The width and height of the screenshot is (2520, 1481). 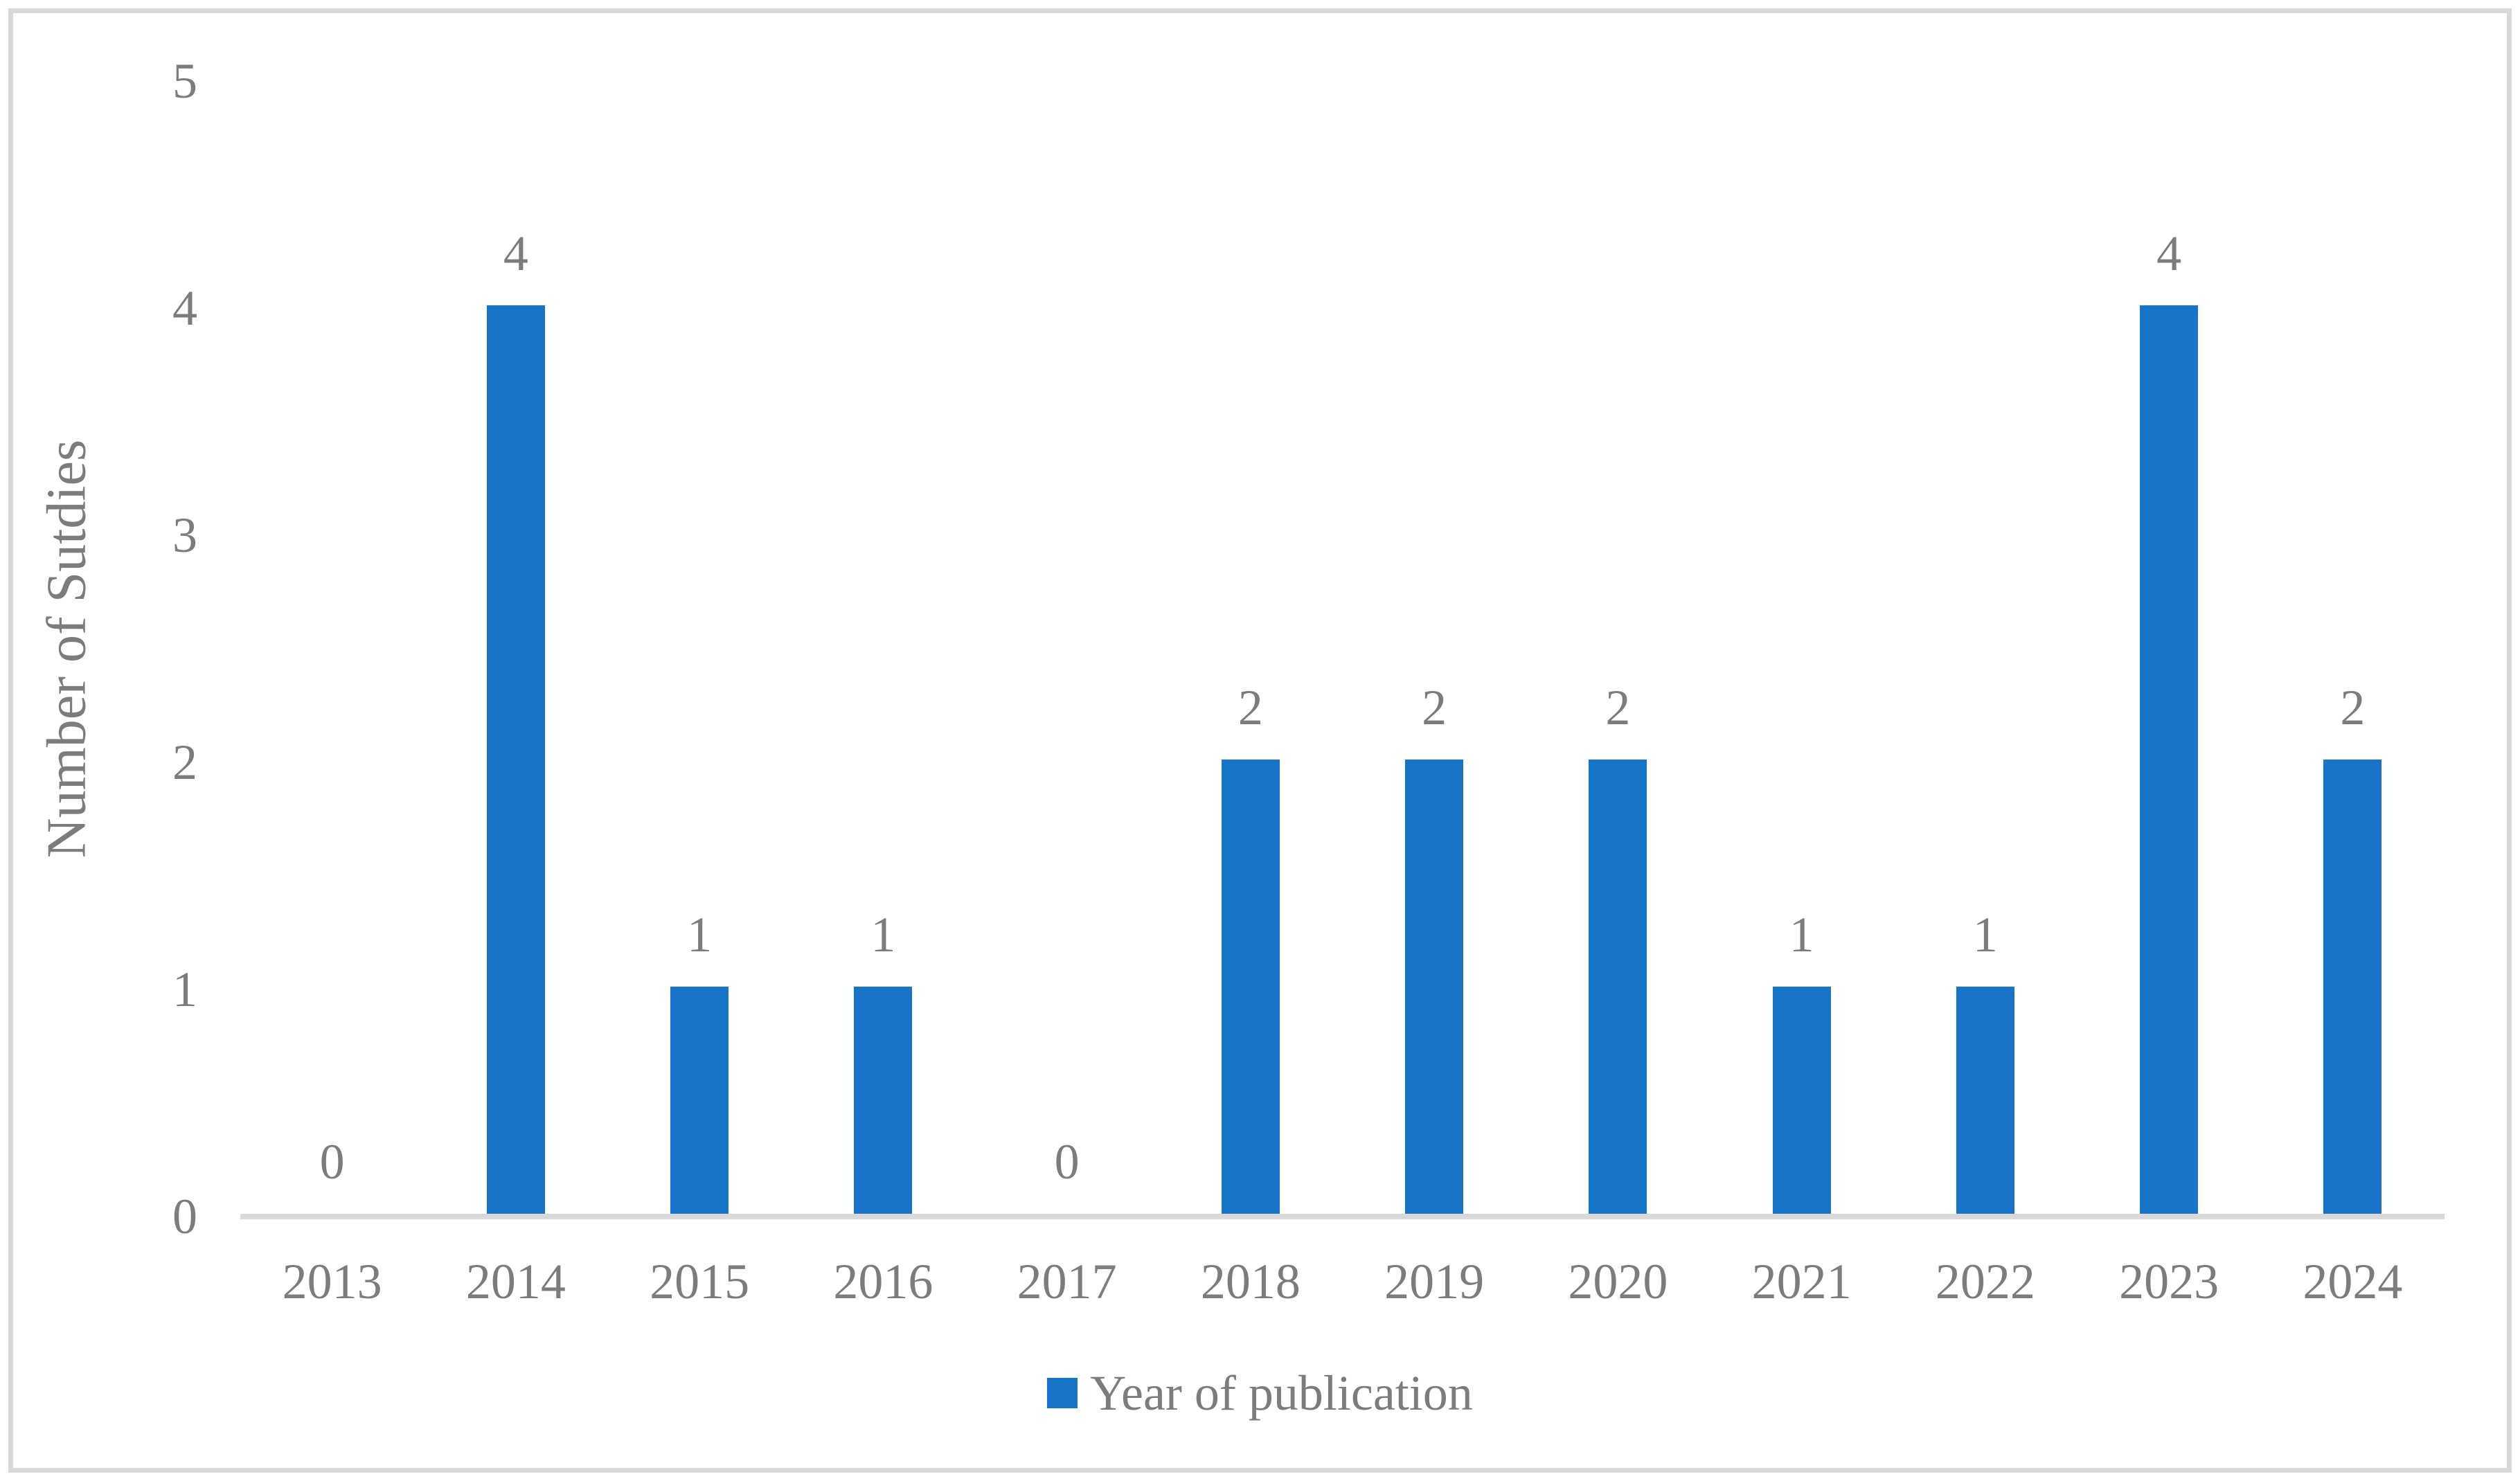 I want to click on bar-2018, so click(x=1250, y=987).